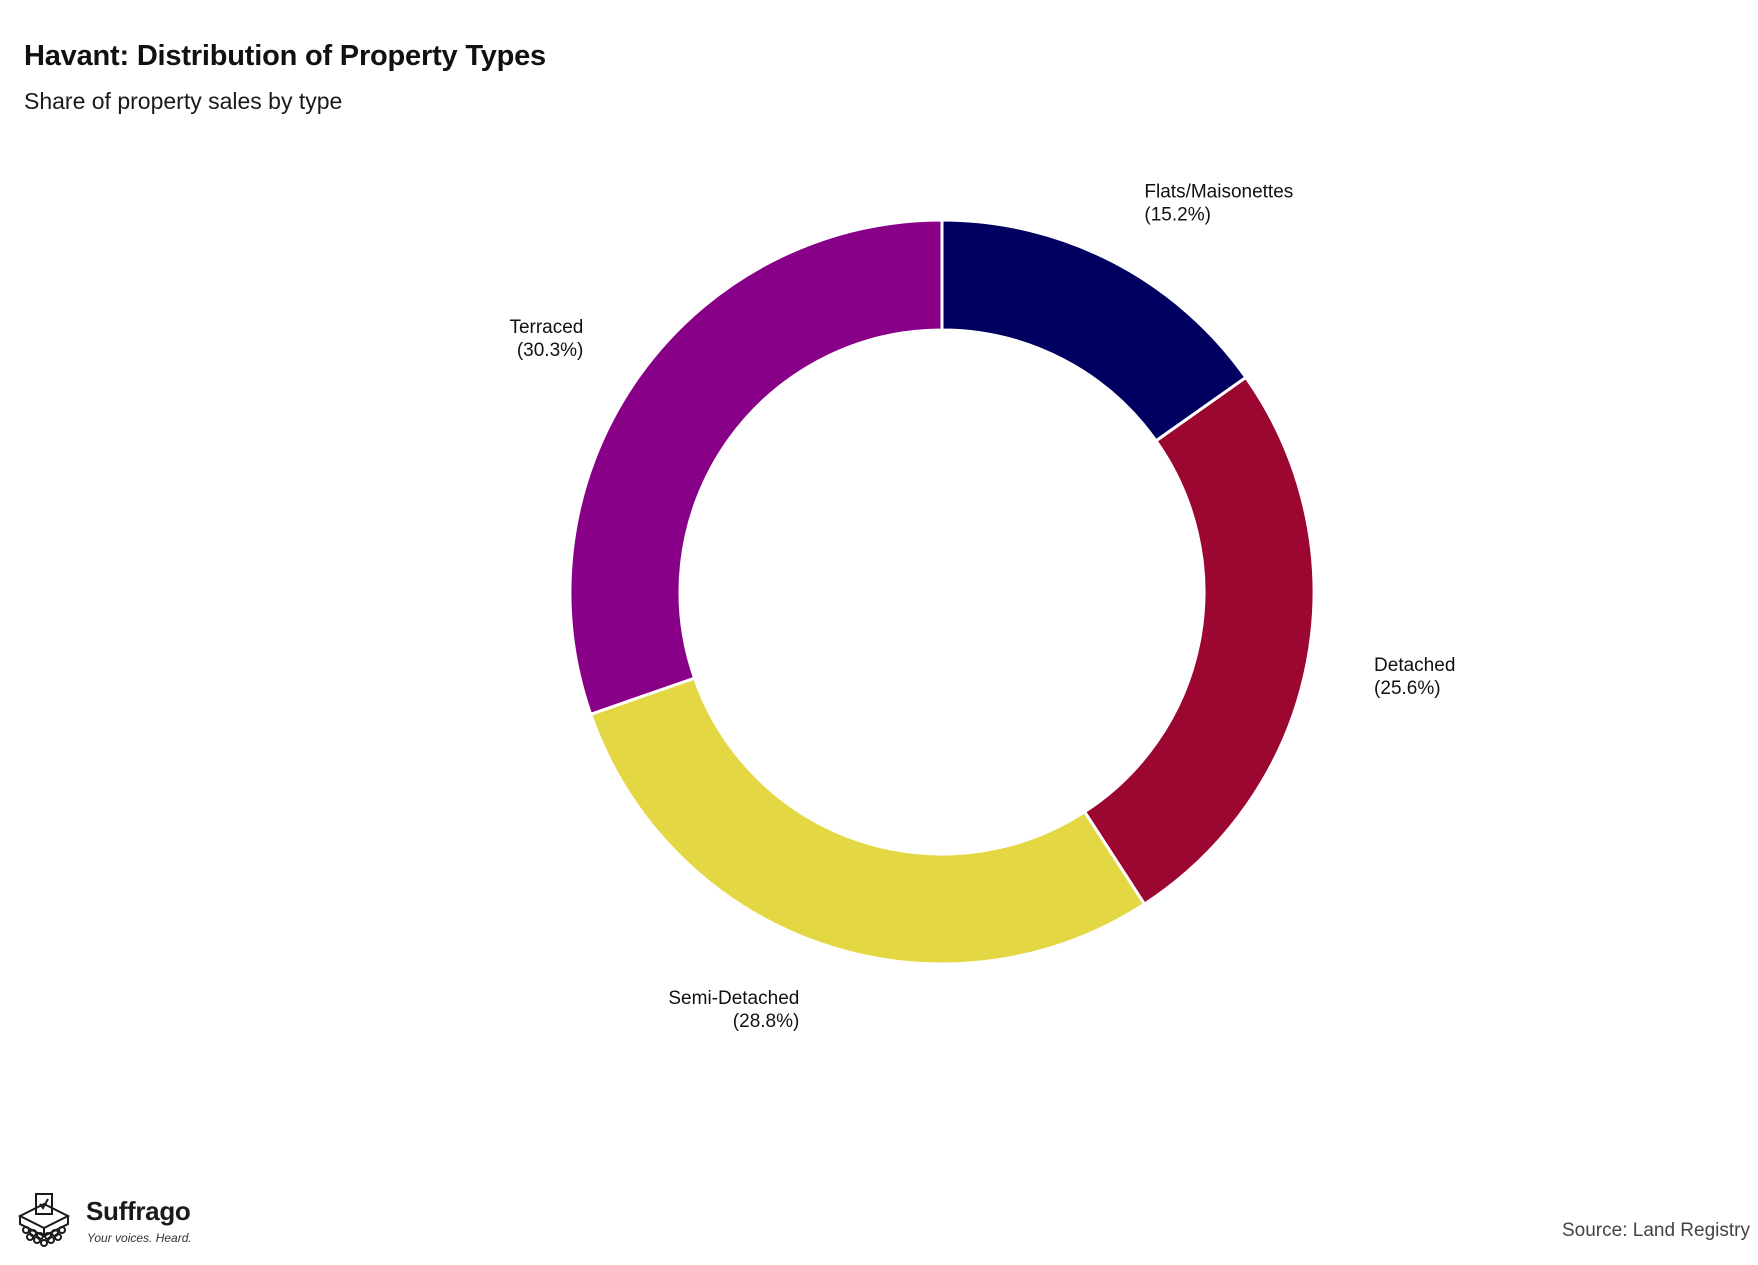  Describe the element at coordinates (867, 821) in the screenshot. I see `donut-slice-semi-detached` at that location.